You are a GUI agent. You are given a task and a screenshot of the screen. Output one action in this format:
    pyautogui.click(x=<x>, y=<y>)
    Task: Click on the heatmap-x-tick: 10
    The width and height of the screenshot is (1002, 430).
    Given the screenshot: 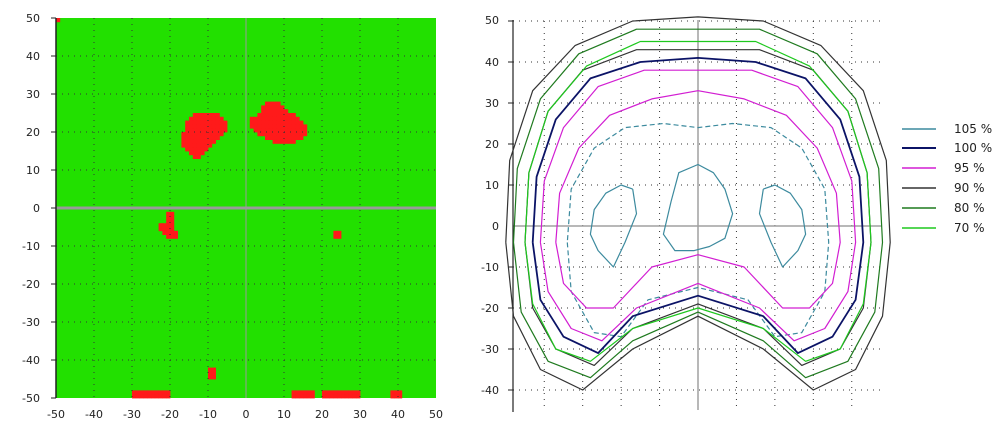 What is the action you would take?
    pyautogui.click(x=284, y=414)
    